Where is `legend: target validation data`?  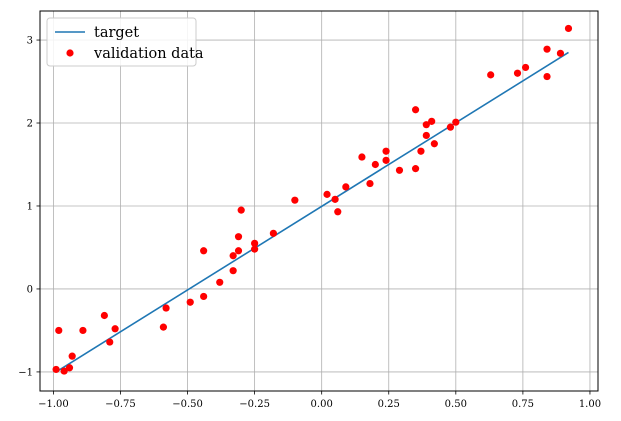
legend: target validation data is located at coordinates (125, 42).